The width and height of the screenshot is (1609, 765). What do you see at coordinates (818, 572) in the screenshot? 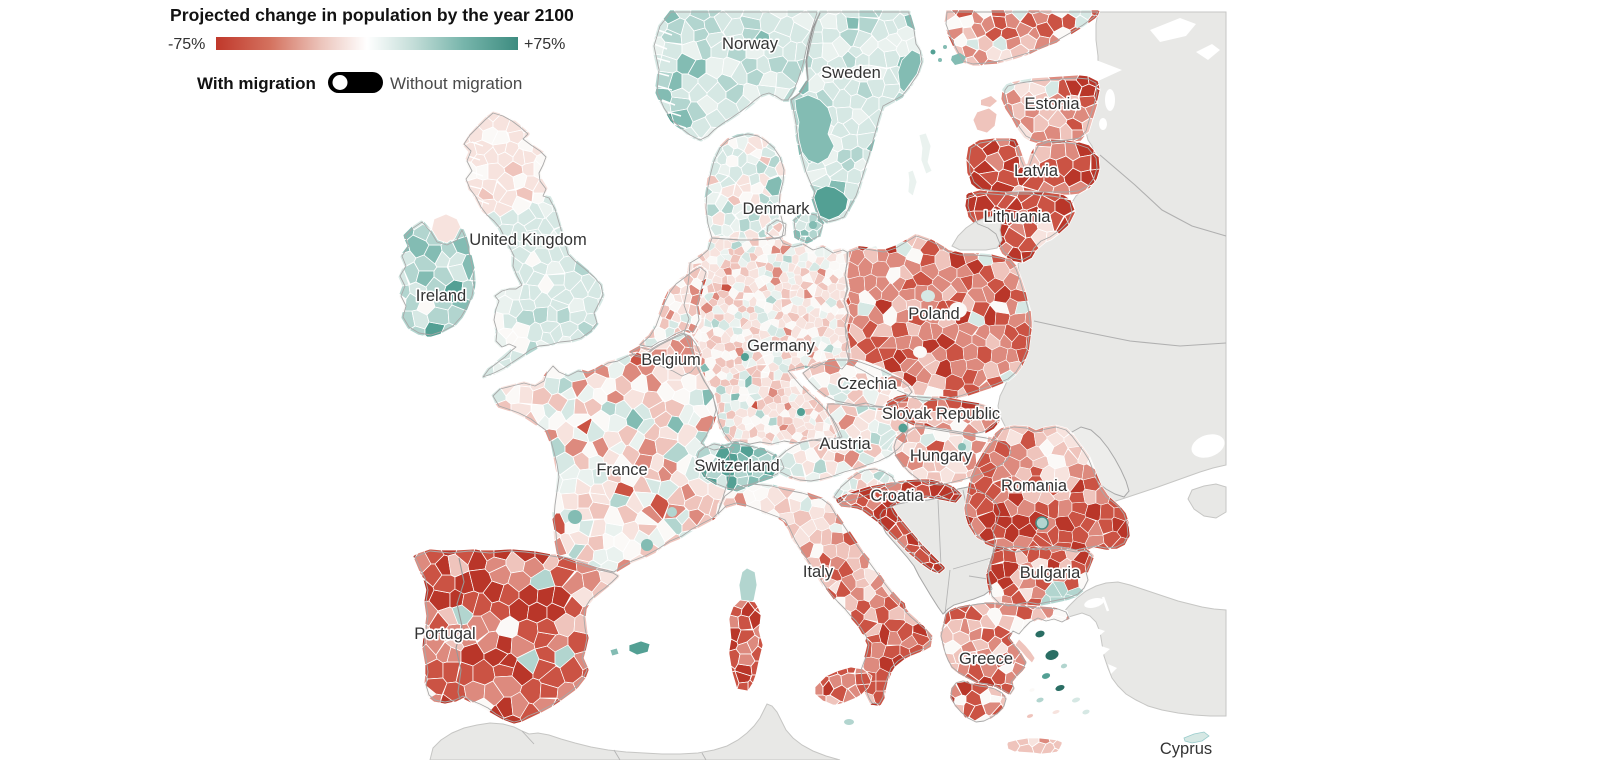
I see `svg-text: Italy` at bounding box center [818, 572].